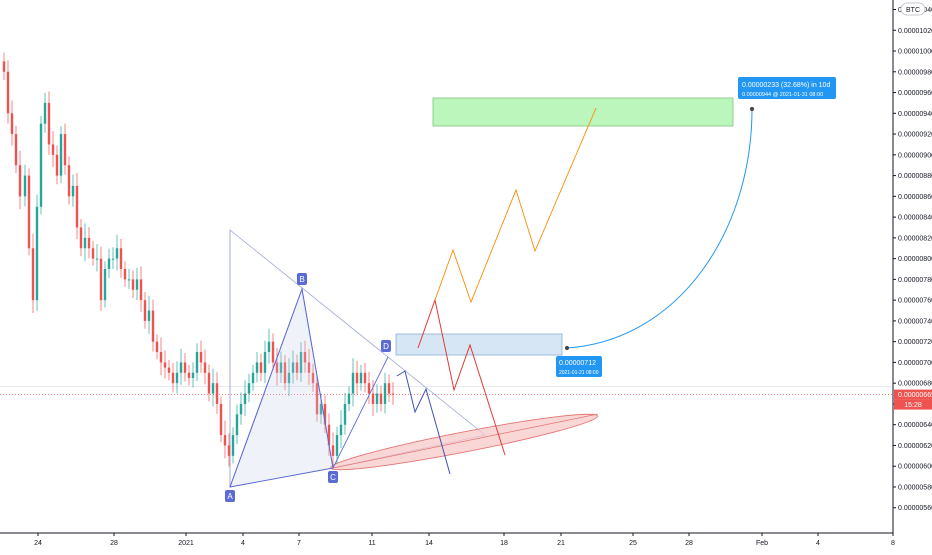 The height and width of the screenshot is (555, 932). What do you see at coordinates (915, 259) in the screenshot?
I see `y-tick-label: 0.00000800` at bounding box center [915, 259].